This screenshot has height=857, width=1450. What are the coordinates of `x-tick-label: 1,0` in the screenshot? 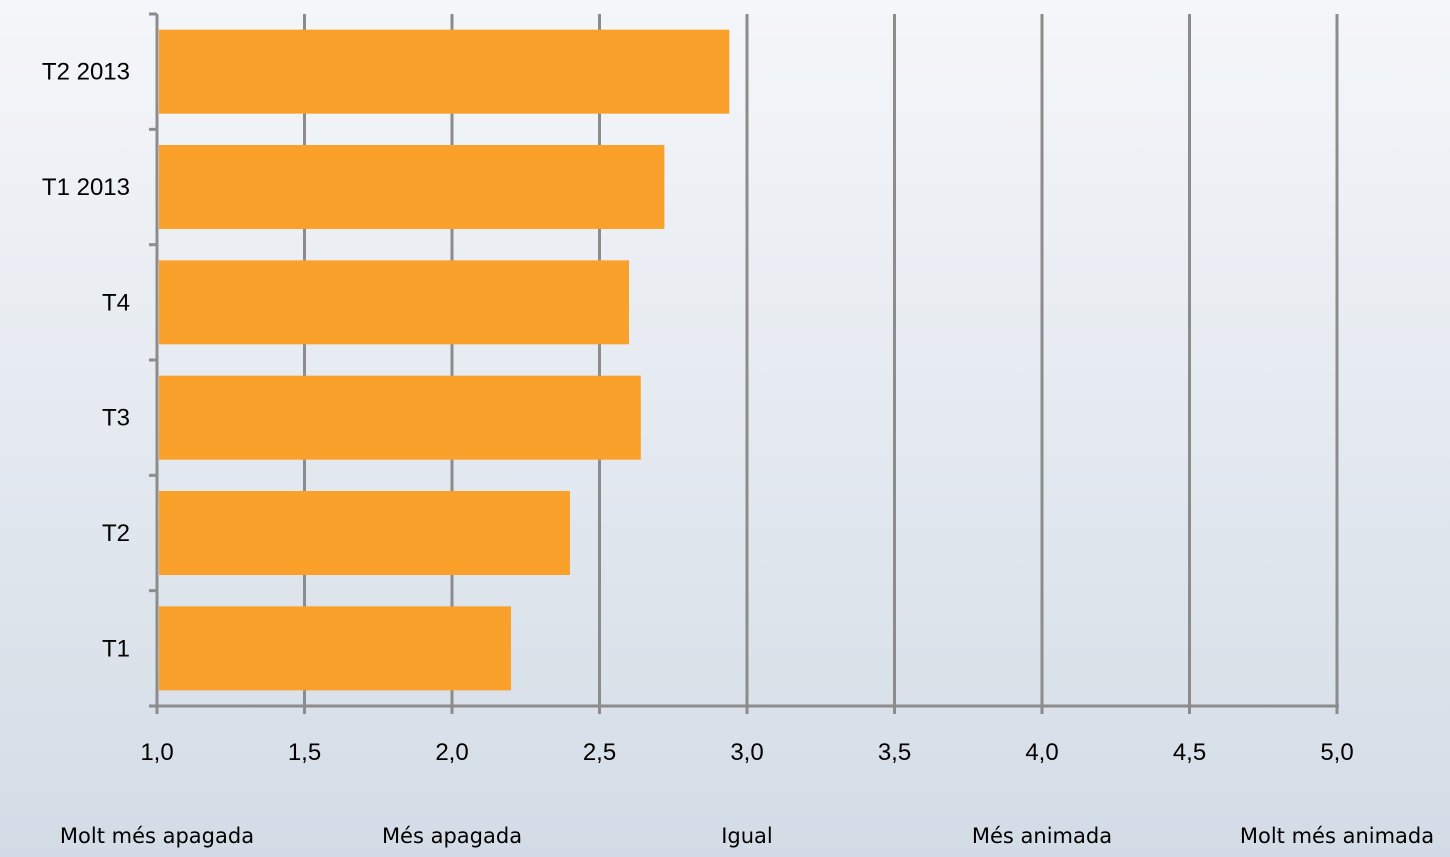 It's located at (156, 752).